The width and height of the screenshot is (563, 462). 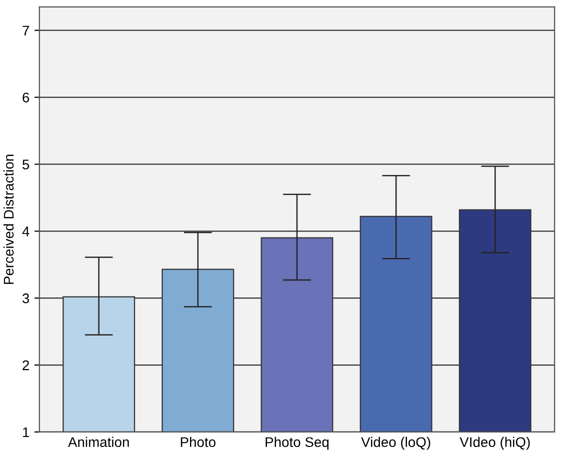 What do you see at coordinates (8, 219) in the screenshot?
I see `y-axis-title: Perceived Distraction` at bounding box center [8, 219].